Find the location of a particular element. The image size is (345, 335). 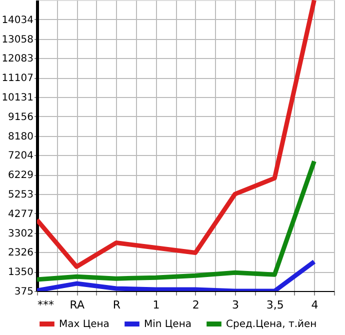

y-tick-label: 11107 is located at coordinates (18, 78).